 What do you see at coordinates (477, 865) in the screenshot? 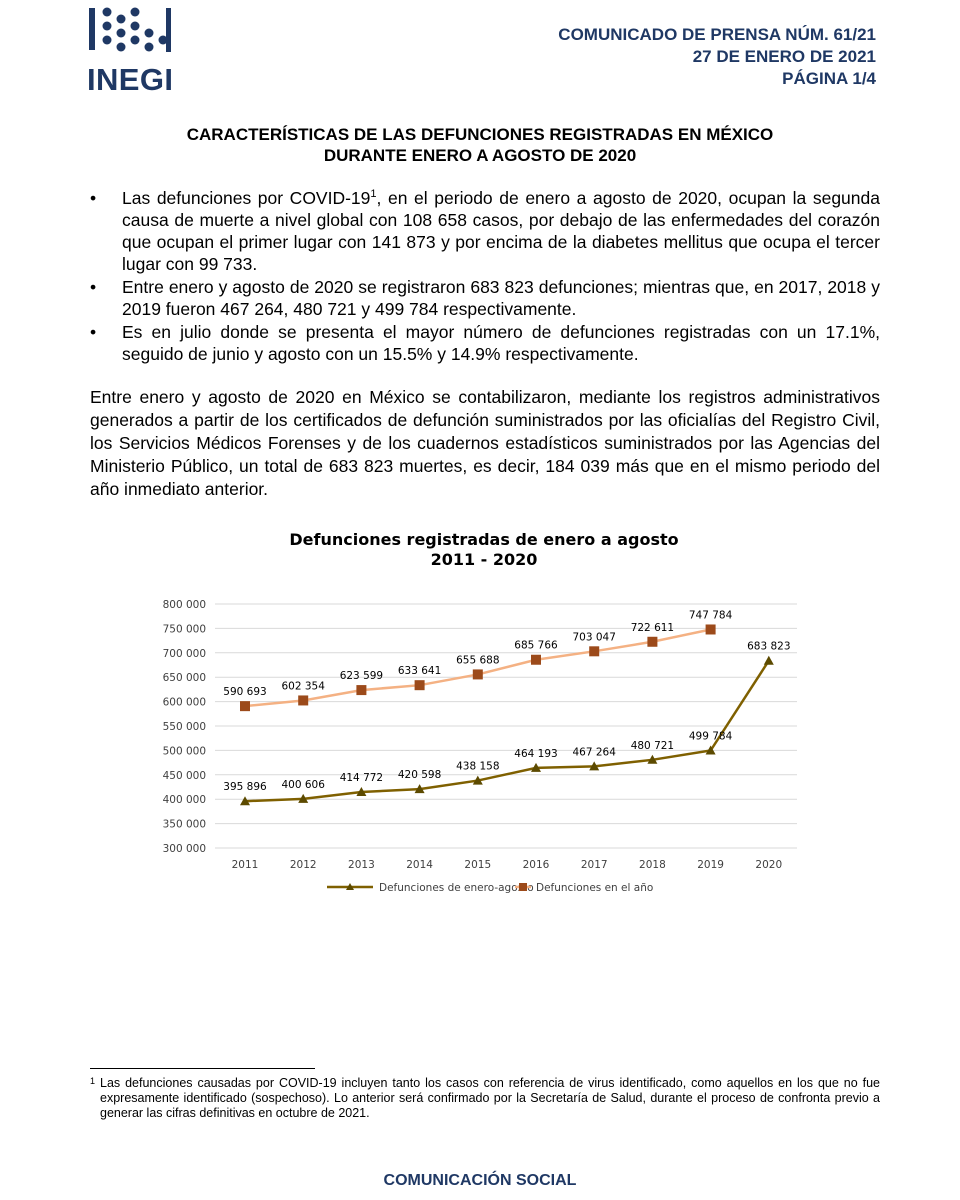
I see `x-tick-label: 2015` at bounding box center [477, 865].